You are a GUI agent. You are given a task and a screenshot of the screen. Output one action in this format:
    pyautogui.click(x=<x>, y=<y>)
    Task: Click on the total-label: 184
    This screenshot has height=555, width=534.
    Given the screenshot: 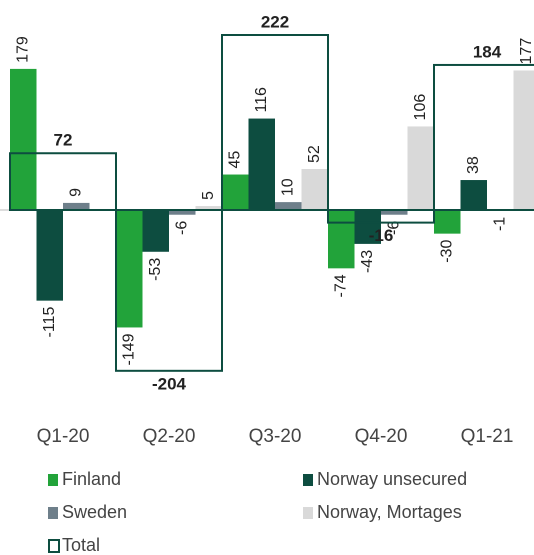 What is the action you would take?
    pyautogui.click(x=487, y=51)
    